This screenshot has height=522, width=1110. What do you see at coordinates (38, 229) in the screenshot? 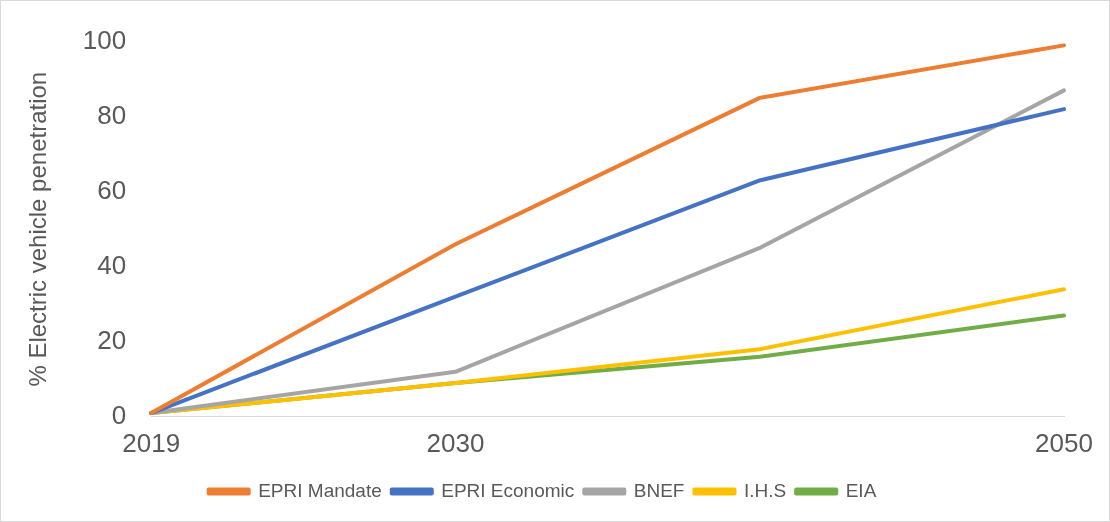
I see `y-axis-title: % Electric vehicle penetration` at bounding box center [38, 229].